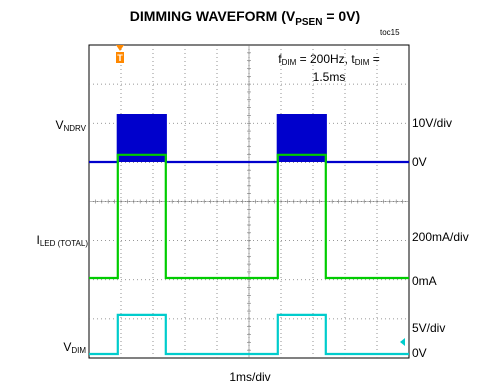  Describe the element at coordinates (249, 334) in the screenshot. I see `vdim-trace` at that location.